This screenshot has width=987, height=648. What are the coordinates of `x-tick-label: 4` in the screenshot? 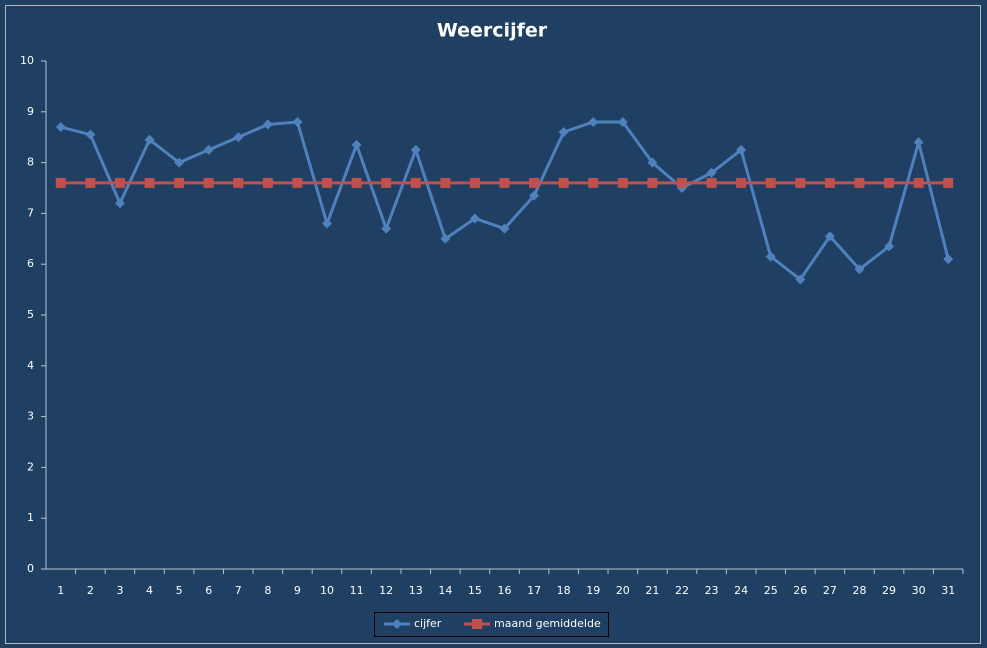 It's located at (149, 590).